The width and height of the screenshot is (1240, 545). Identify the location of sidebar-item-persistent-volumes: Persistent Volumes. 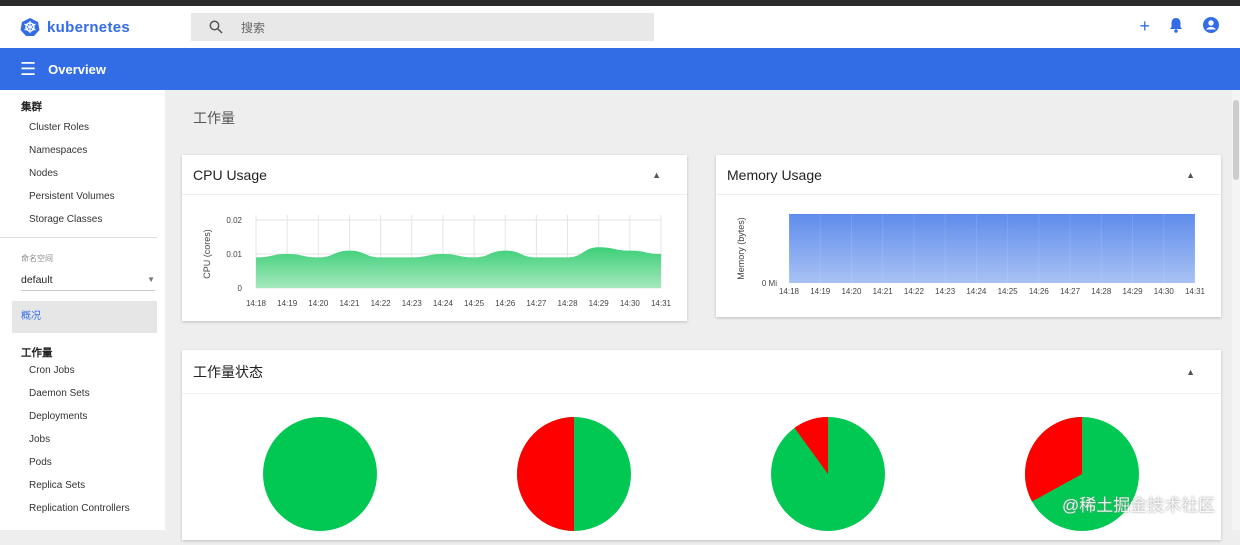
(82, 196).